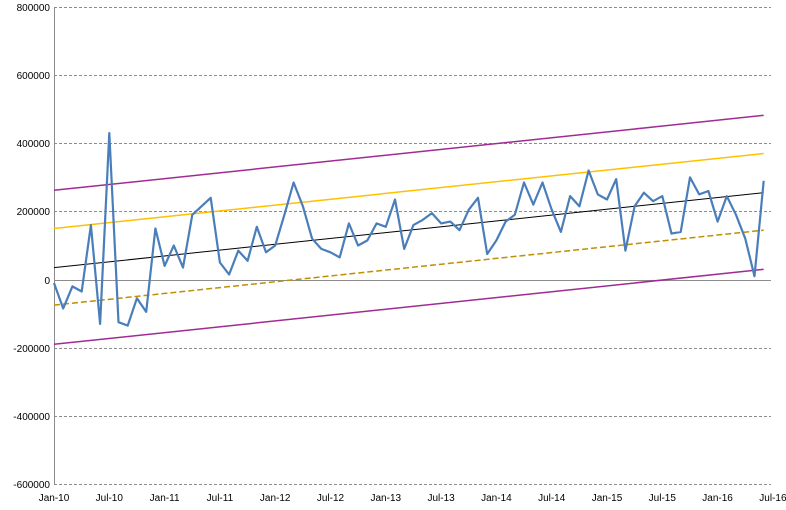 Image resolution: width=786 pixels, height=510 pixels. What do you see at coordinates (31, 485) in the screenshot?
I see `y-tick-label: -600000` at bounding box center [31, 485].